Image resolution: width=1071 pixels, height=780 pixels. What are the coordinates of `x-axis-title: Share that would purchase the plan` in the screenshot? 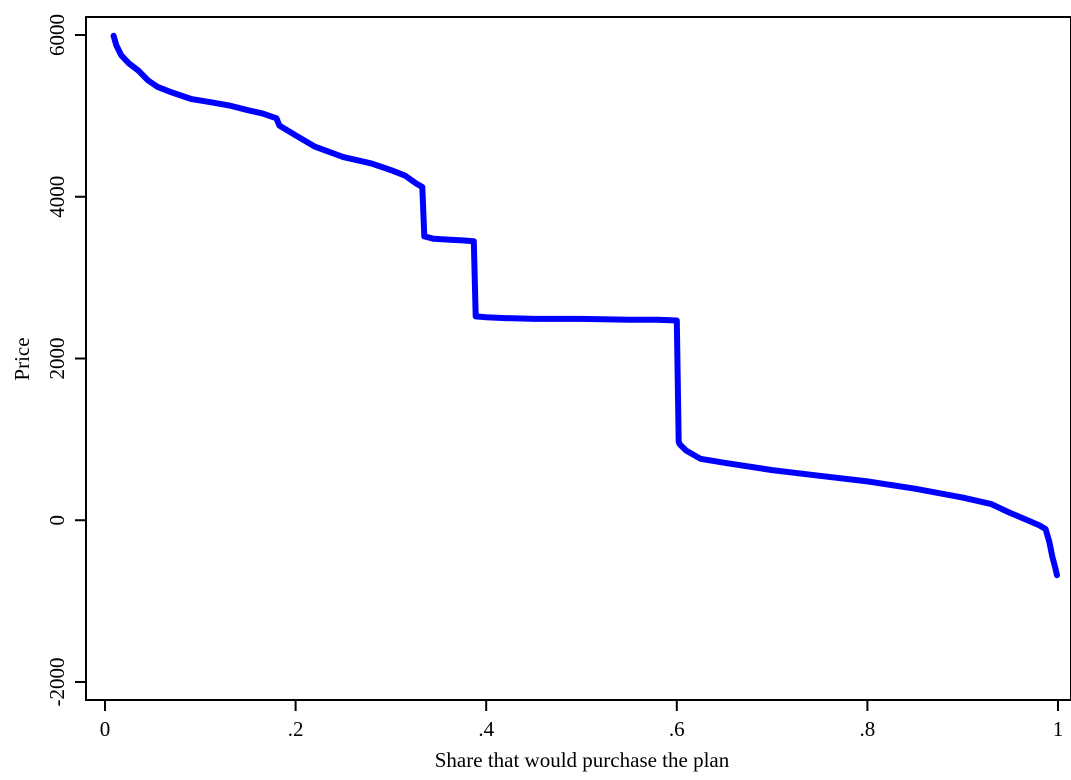 It's located at (582, 760).